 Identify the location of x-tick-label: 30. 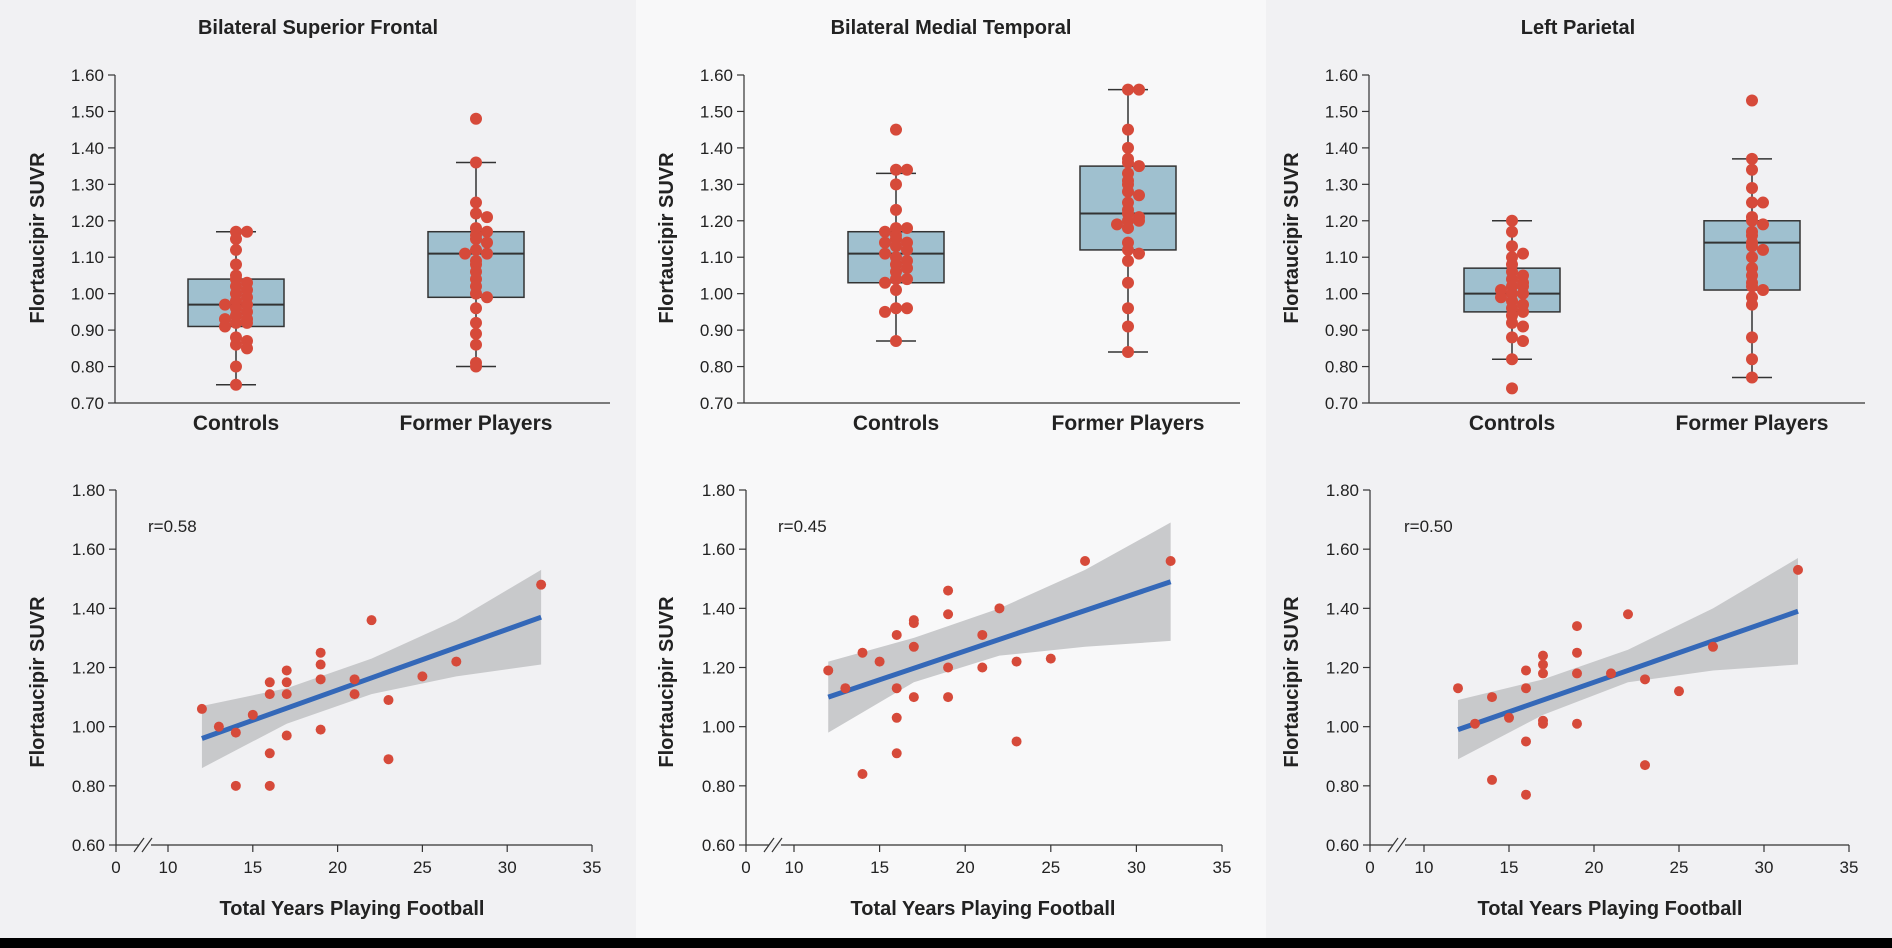
(507, 867).